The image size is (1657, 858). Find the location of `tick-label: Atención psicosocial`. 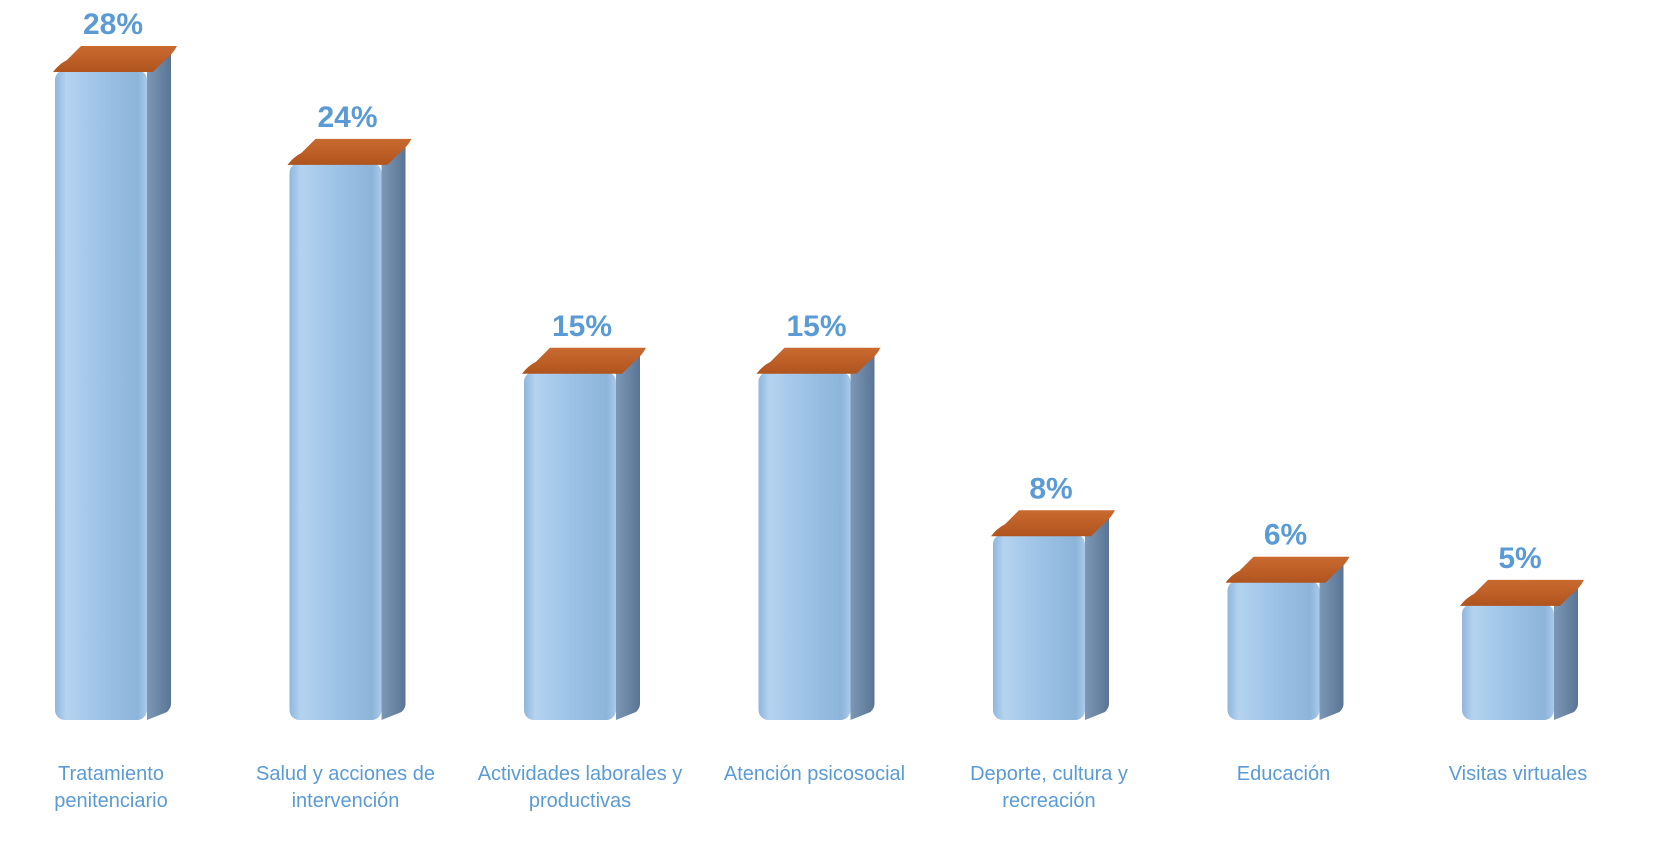

tick-label: Atención psicosocial is located at coordinates (814, 774).